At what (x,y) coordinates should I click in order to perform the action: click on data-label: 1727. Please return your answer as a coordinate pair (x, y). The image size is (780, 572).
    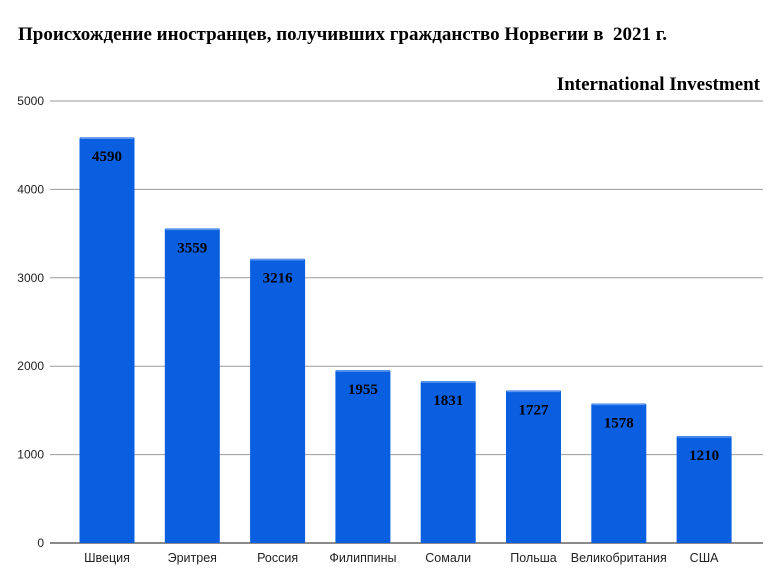
    Looking at the image, I should click on (534, 410).